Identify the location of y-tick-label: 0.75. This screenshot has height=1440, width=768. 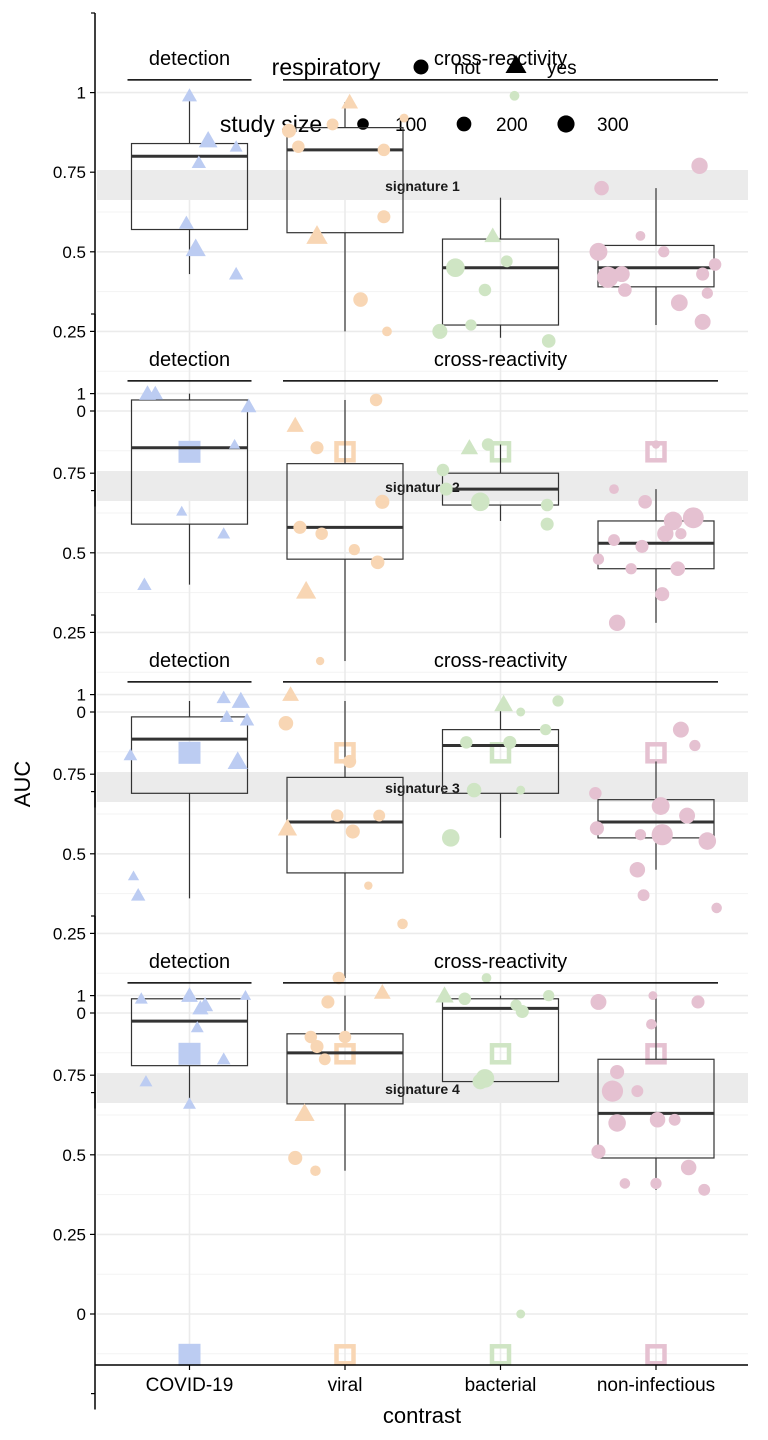
(69, 172).